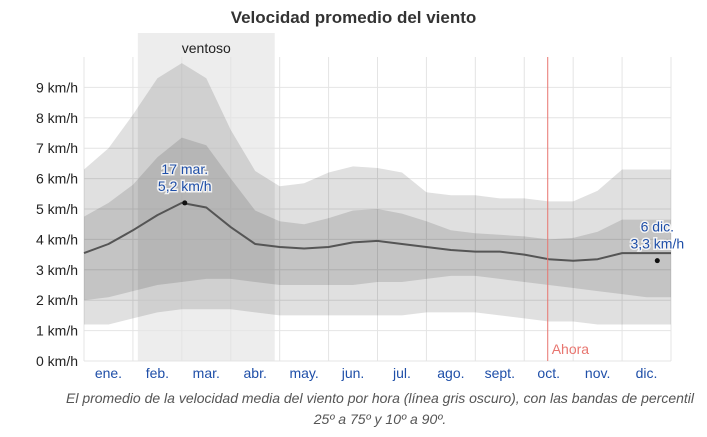  Describe the element at coordinates (450, 373) in the screenshot. I see `month-label: ago.` at that location.